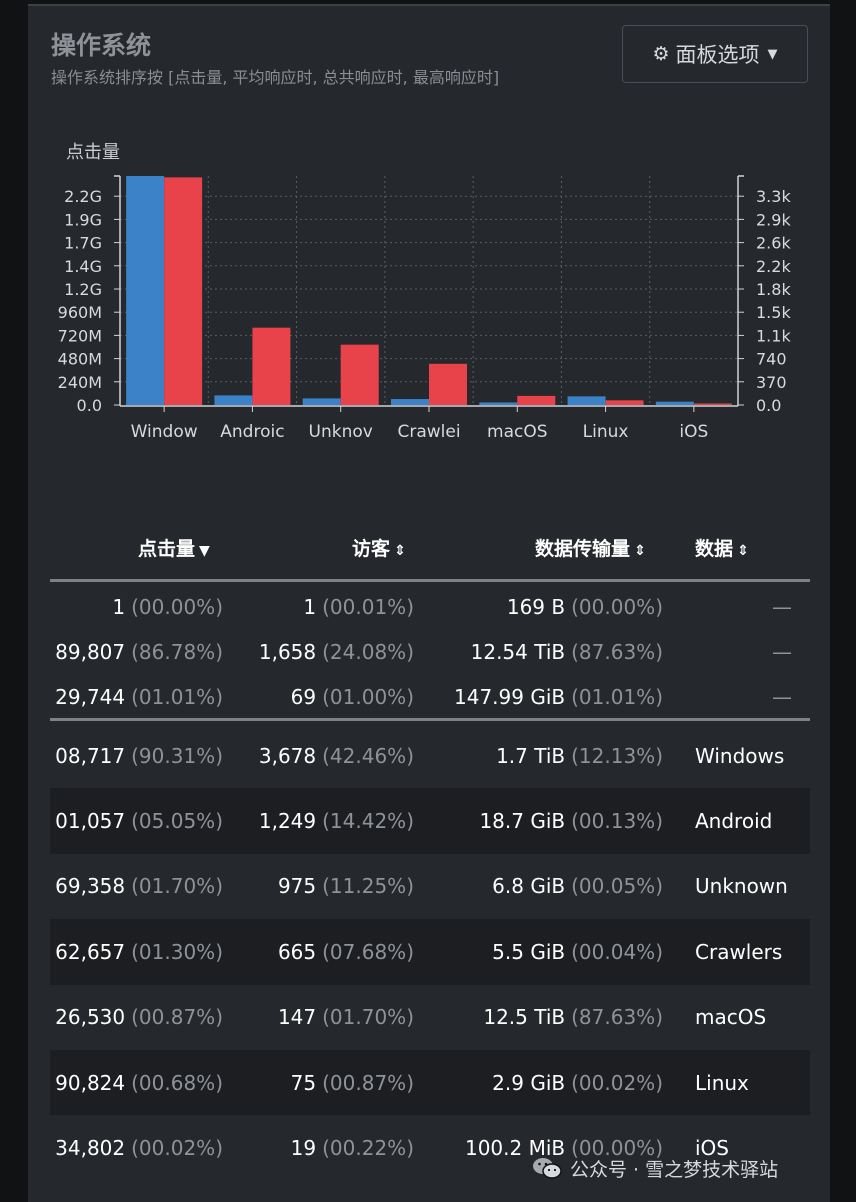  I want to click on cell-hits: 62,657 (01.30%), so click(125, 951).